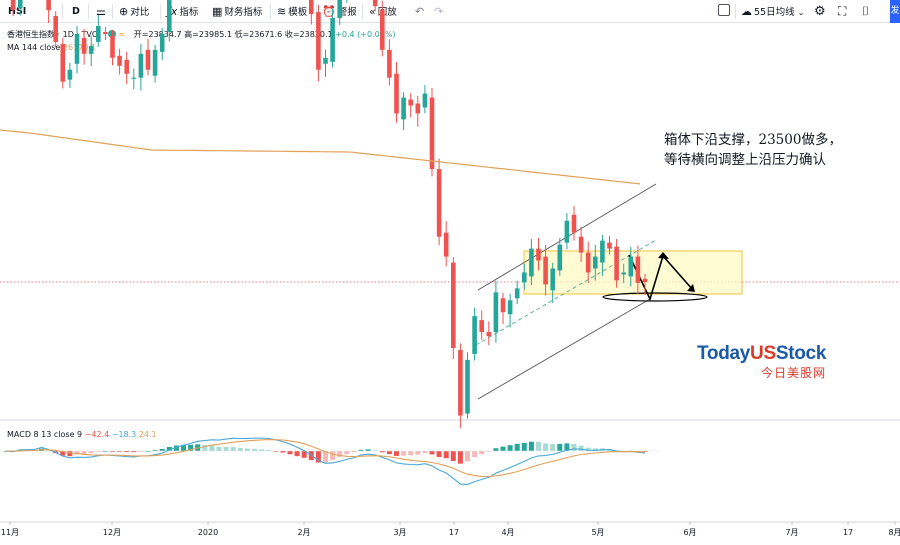  I want to click on financials-button: ▦ 财务指标, so click(237, 11).